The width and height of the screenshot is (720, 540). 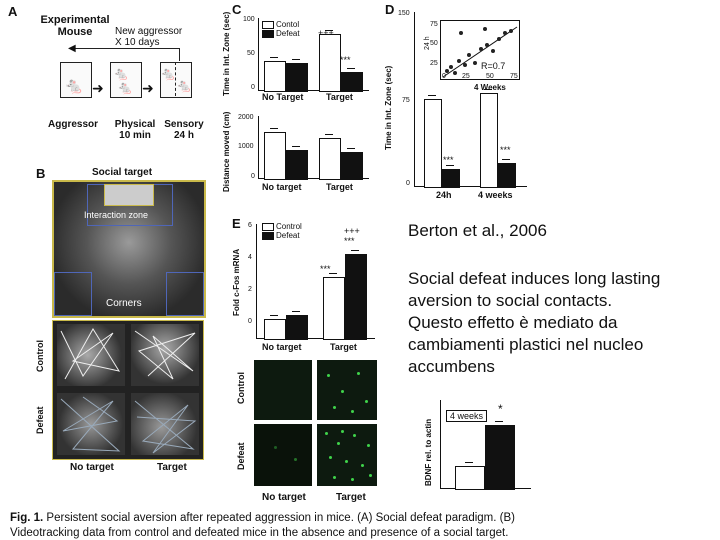 What do you see at coordinates (185, 294) in the screenshot?
I see `corner-zone-right` at bounding box center [185, 294].